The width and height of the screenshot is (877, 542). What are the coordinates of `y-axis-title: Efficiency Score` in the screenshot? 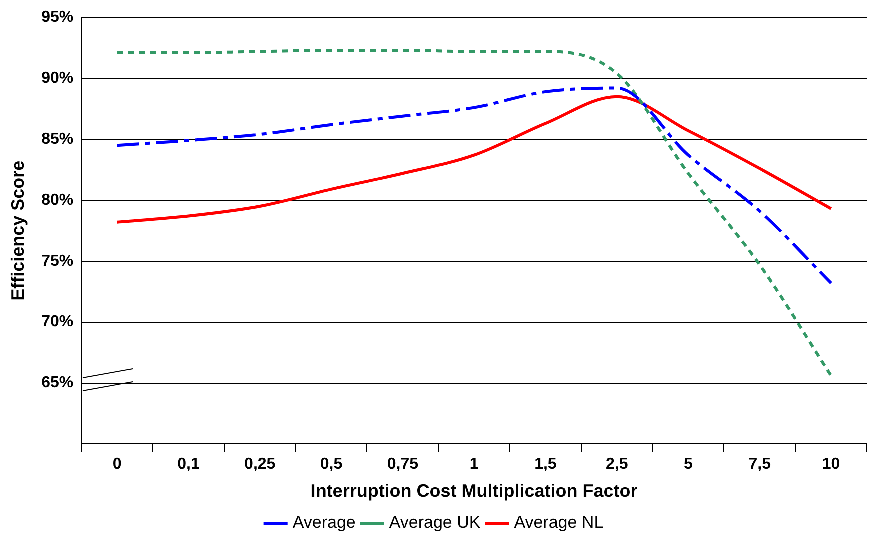 It's located at (18, 230).